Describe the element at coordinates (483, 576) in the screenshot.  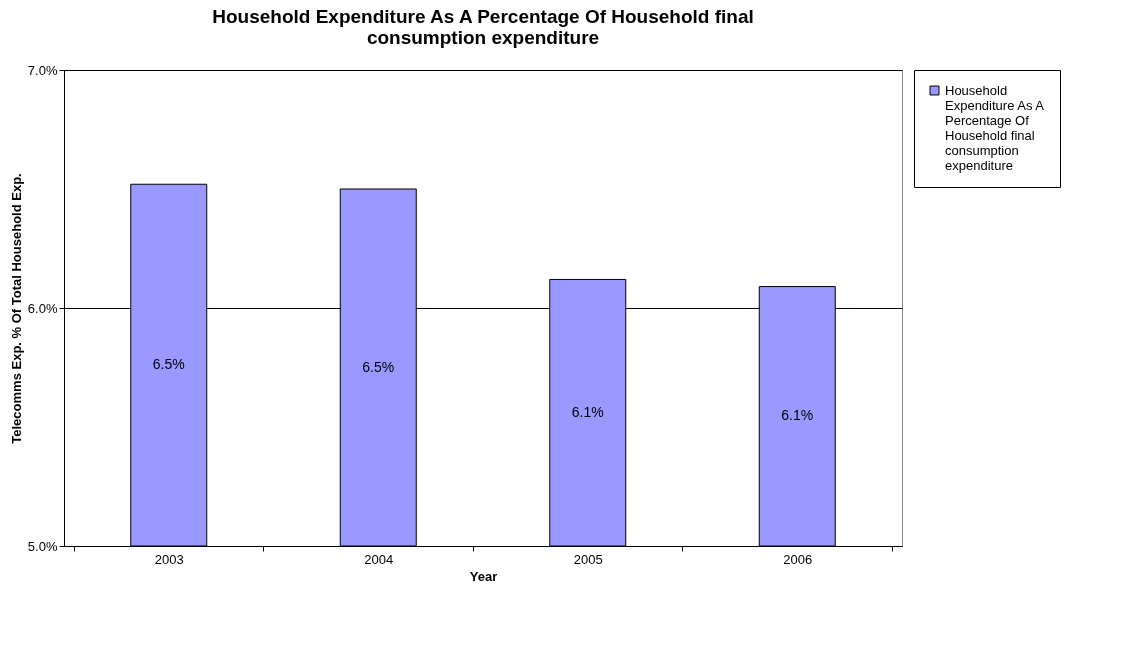
I see `x-axis-title: Year` at that location.